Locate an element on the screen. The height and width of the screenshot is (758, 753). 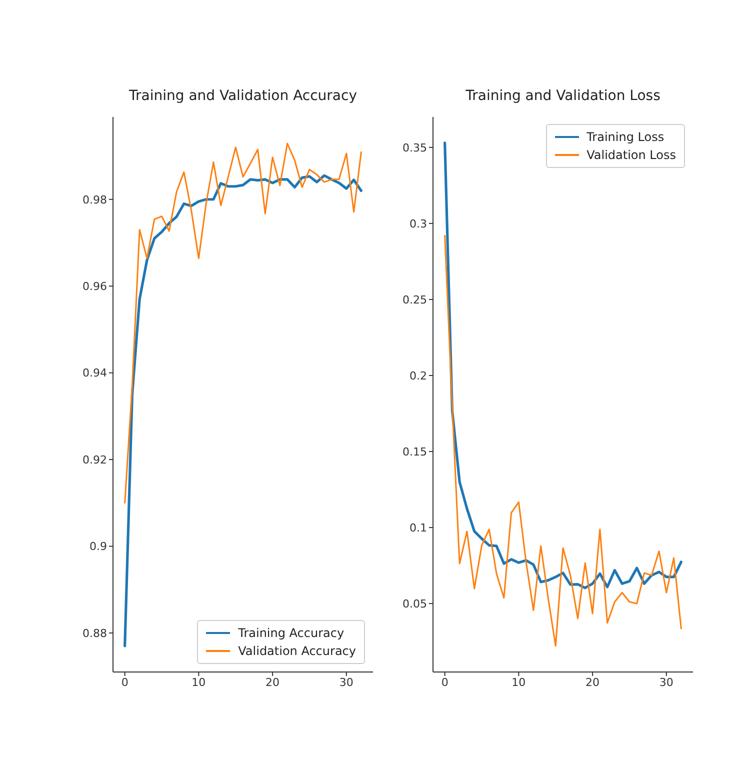
legend-label: Training Accuracy is located at coordinates (291, 633).